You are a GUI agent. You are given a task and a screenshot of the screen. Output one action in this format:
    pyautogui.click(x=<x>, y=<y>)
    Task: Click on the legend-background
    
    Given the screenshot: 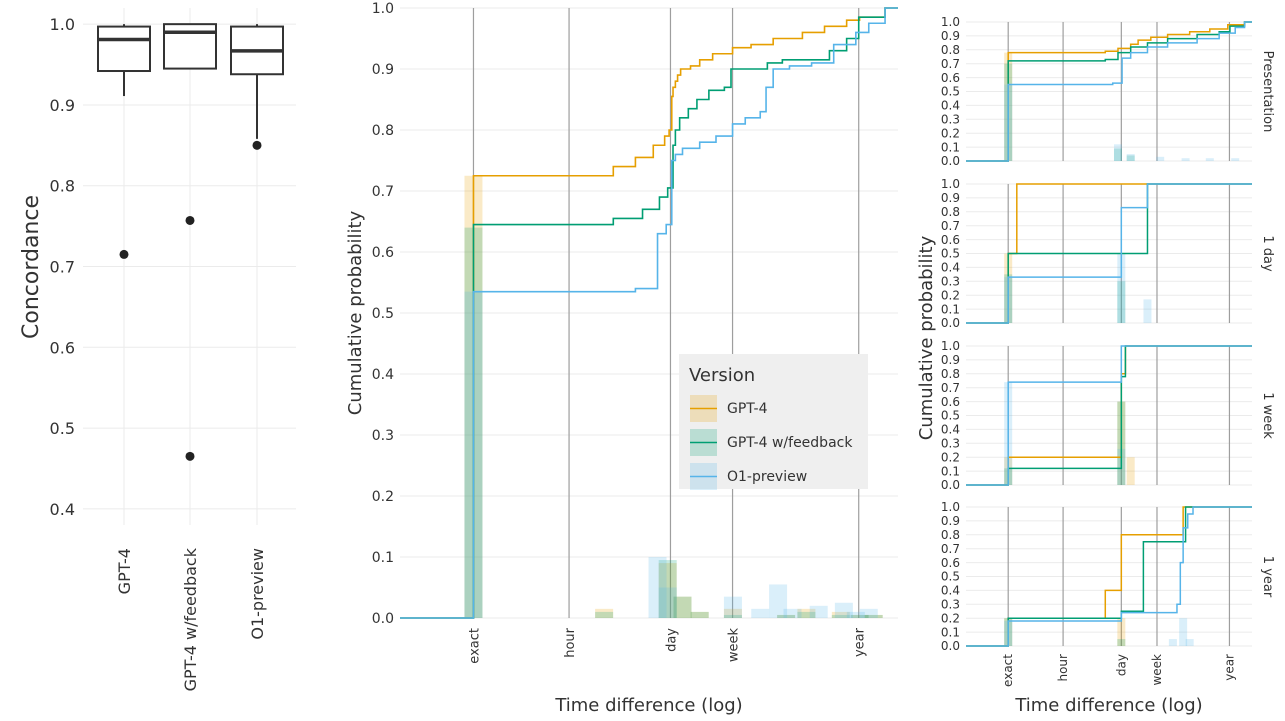 What is the action you would take?
    pyautogui.click(x=773, y=421)
    